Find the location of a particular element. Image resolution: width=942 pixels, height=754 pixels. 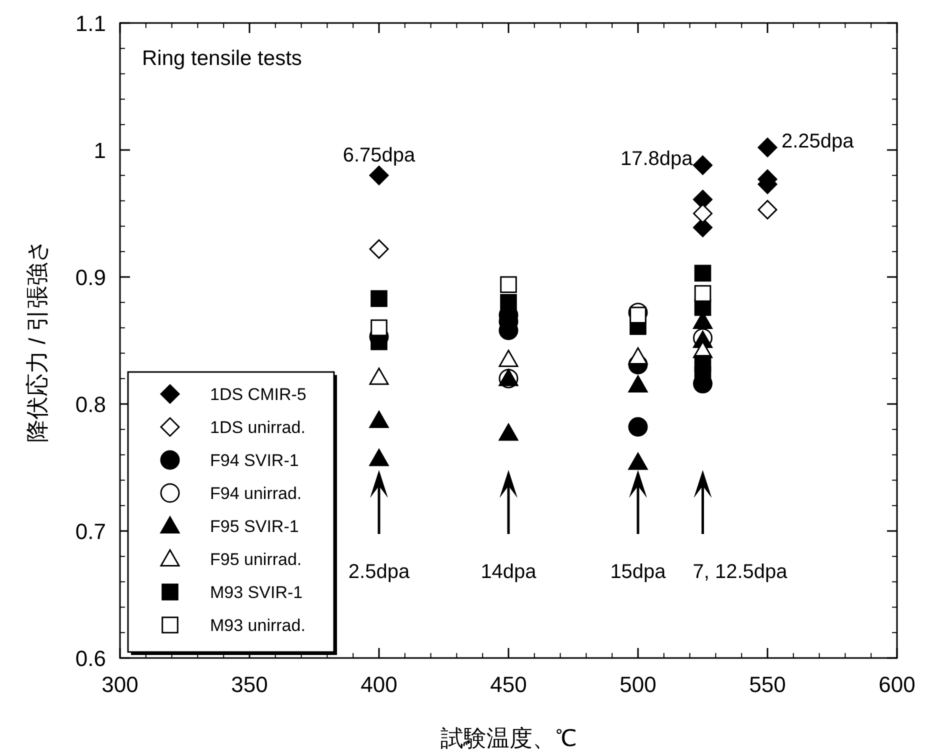

y-tick-label: 0.8 is located at coordinates (90, 404).